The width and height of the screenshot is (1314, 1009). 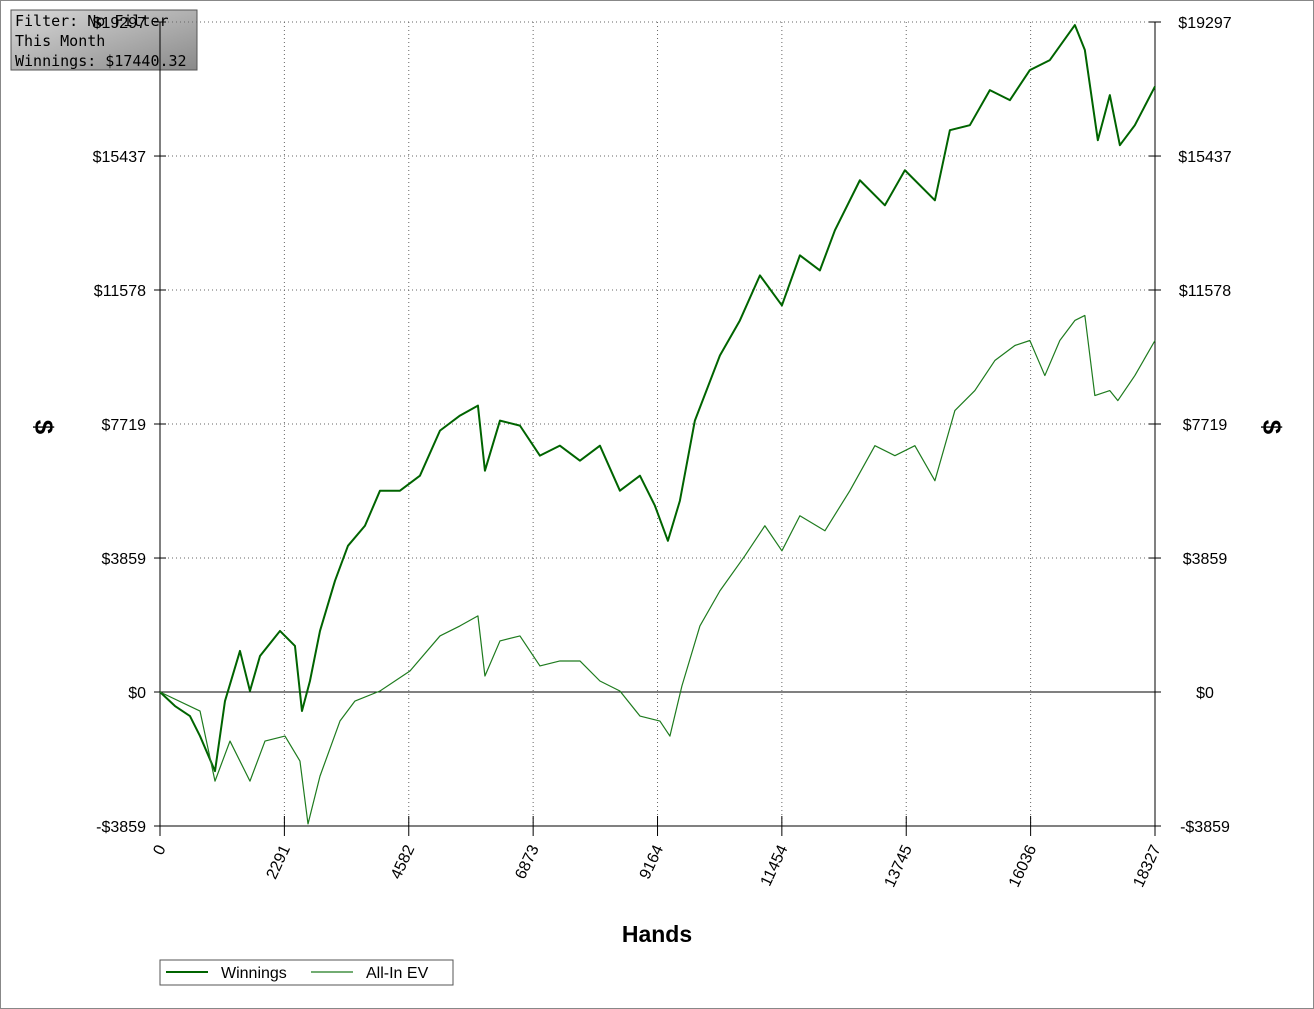 I want to click on y2-tick-label: $11578, so click(x=1205, y=291).